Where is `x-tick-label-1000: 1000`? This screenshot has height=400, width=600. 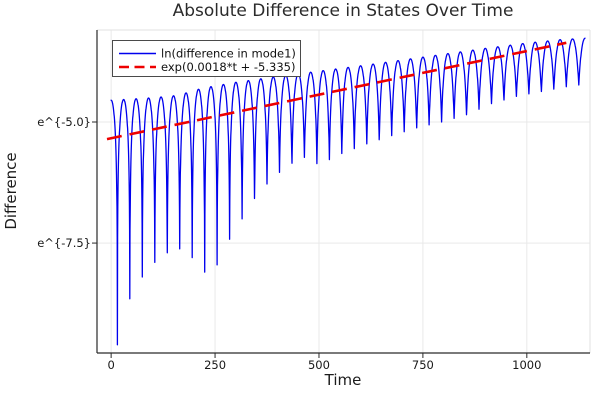
x-tick-label-1000: 1000 is located at coordinates (526, 365).